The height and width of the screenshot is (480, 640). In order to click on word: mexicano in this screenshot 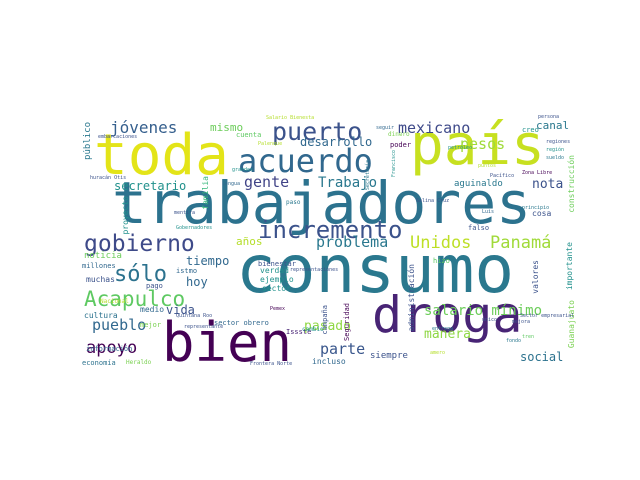, I will do `click(434, 128)`.